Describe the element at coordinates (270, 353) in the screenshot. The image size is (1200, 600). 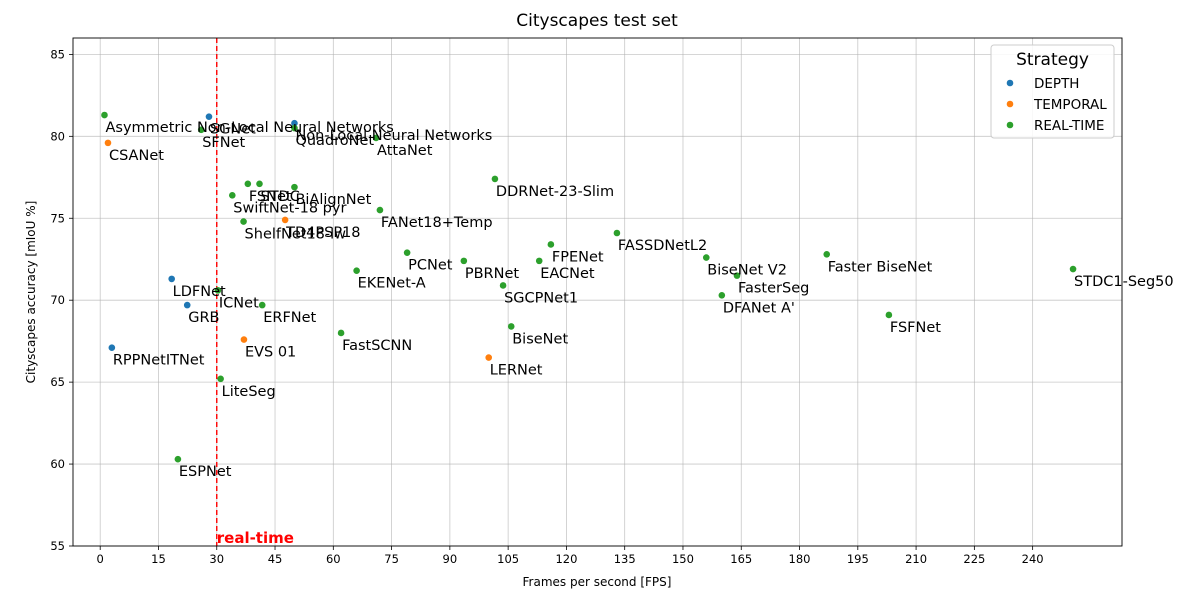
I see `point-label: EVS 01` at that location.